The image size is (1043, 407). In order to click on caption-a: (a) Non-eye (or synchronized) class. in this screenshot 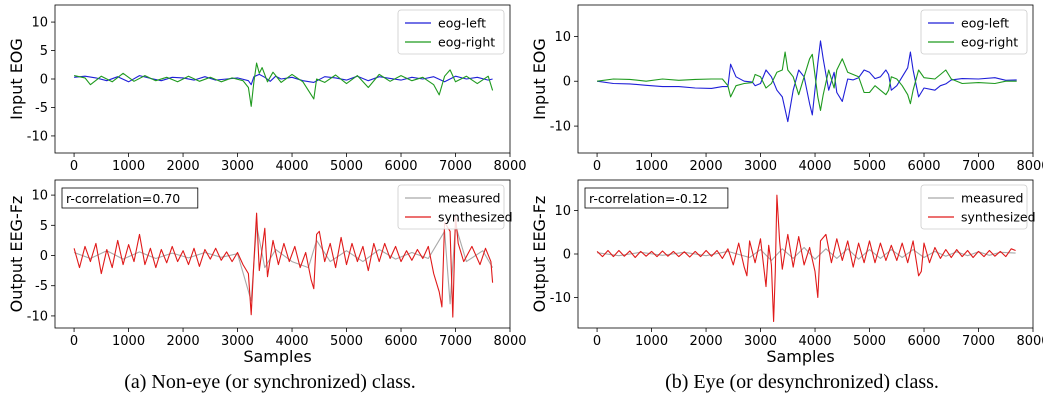, I will do `click(270, 382)`.